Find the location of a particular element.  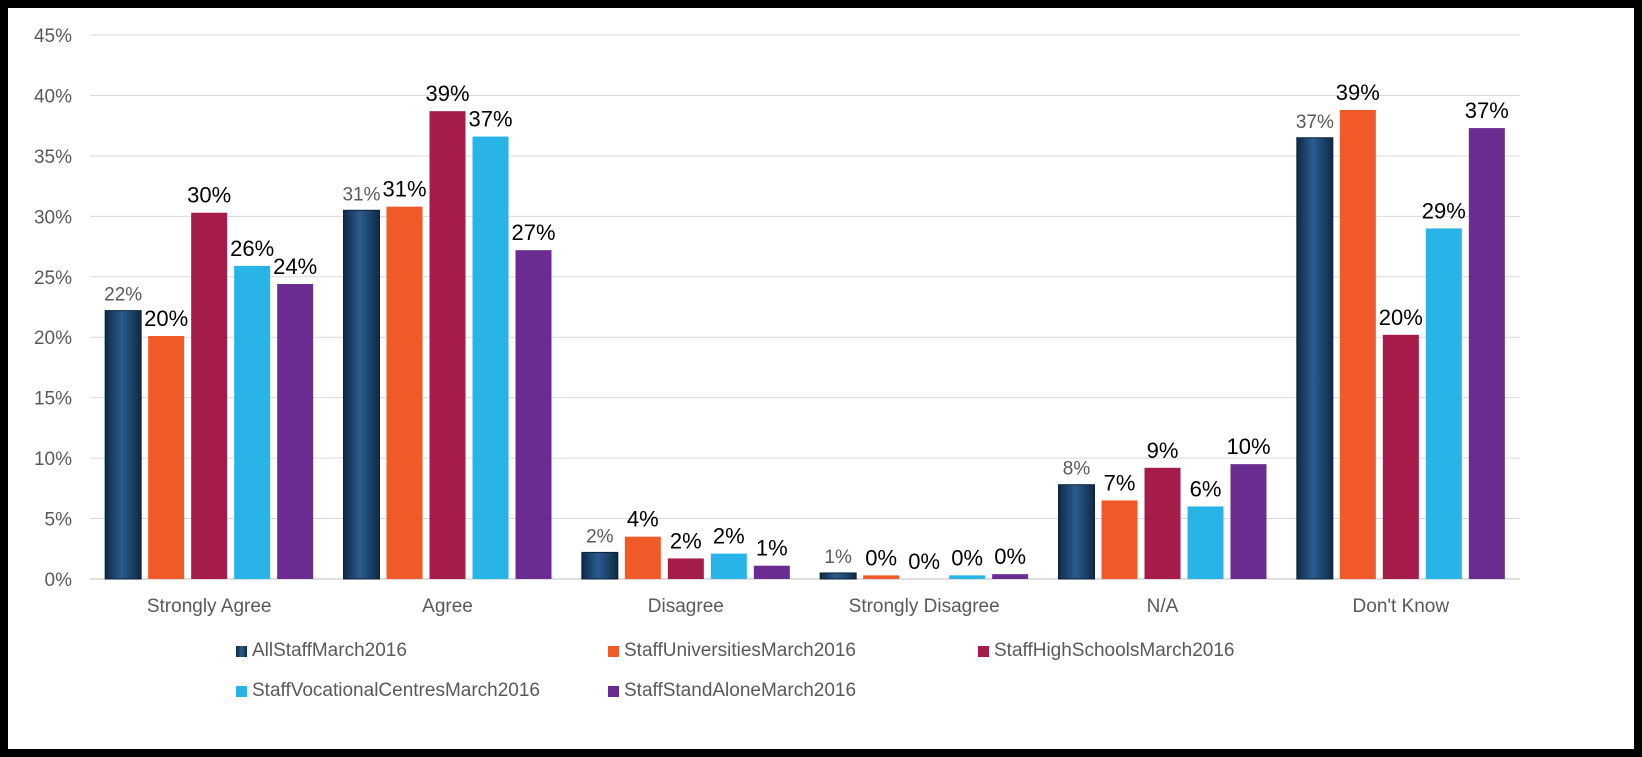

data-label: 29% is located at coordinates (1444, 210).